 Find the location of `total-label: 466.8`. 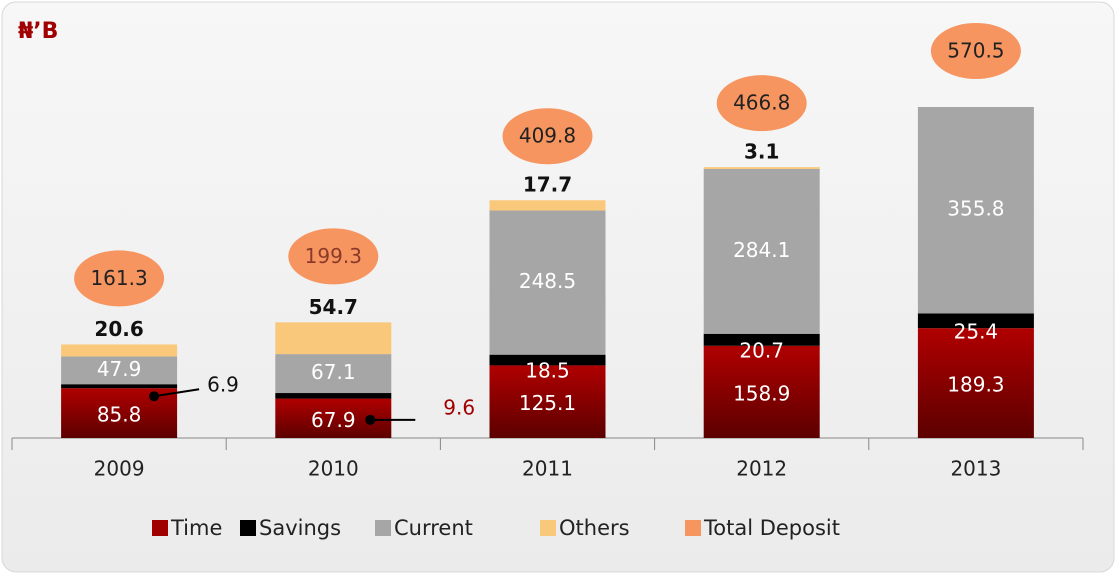

total-label: 466.8 is located at coordinates (761, 103).